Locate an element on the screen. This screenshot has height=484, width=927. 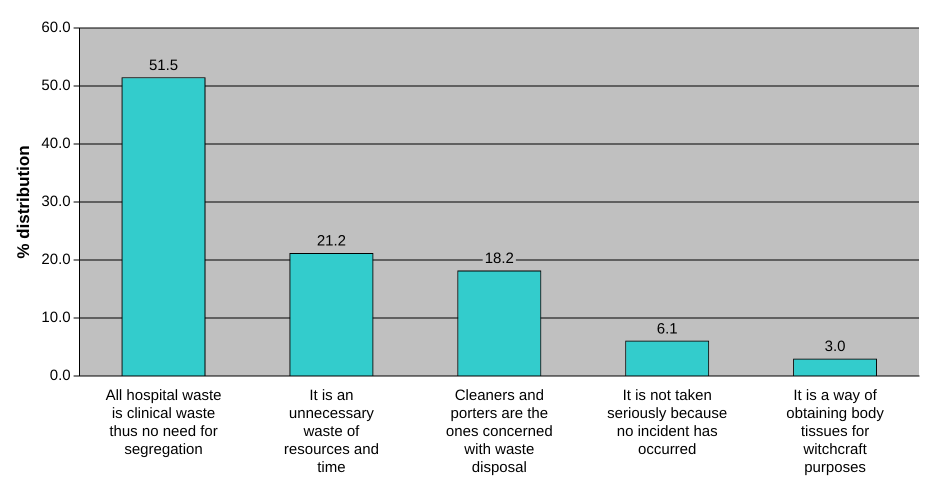
data-label: 21.2 is located at coordinates (331, 241).